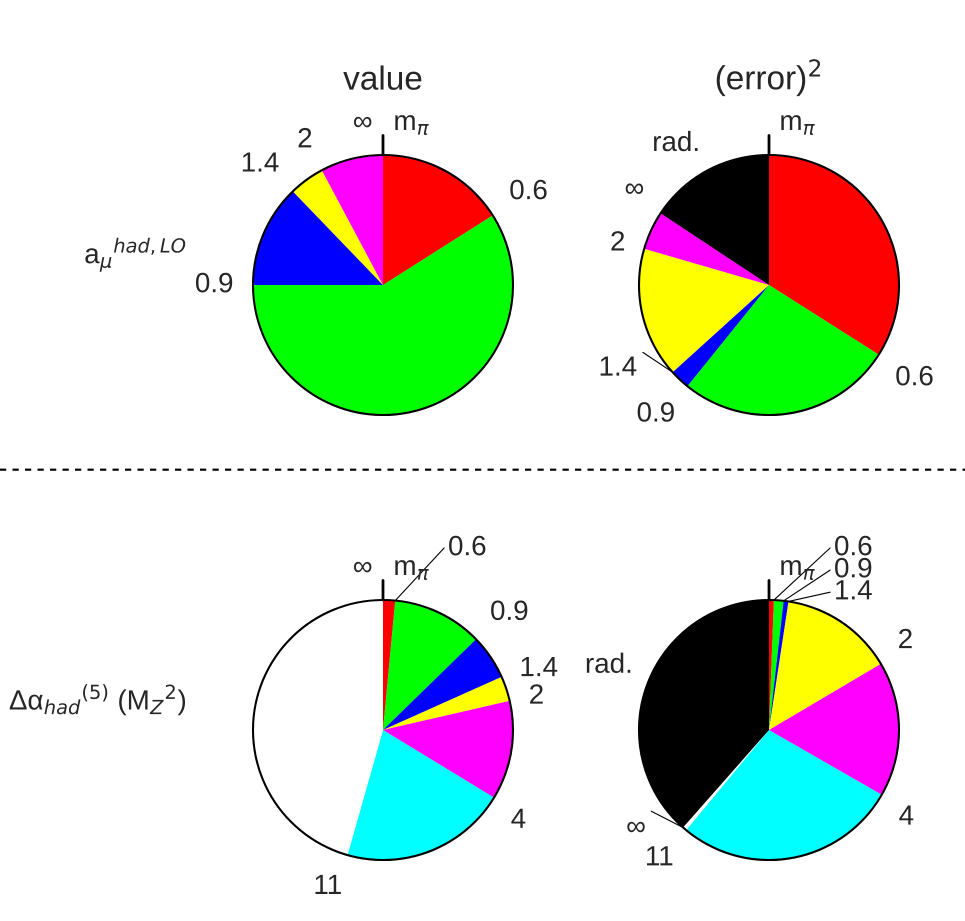  Describe the element at coordinates (135, 255) in the screenshot. I see `text: a$_{μ}$$^{had,LO}$` at that location.